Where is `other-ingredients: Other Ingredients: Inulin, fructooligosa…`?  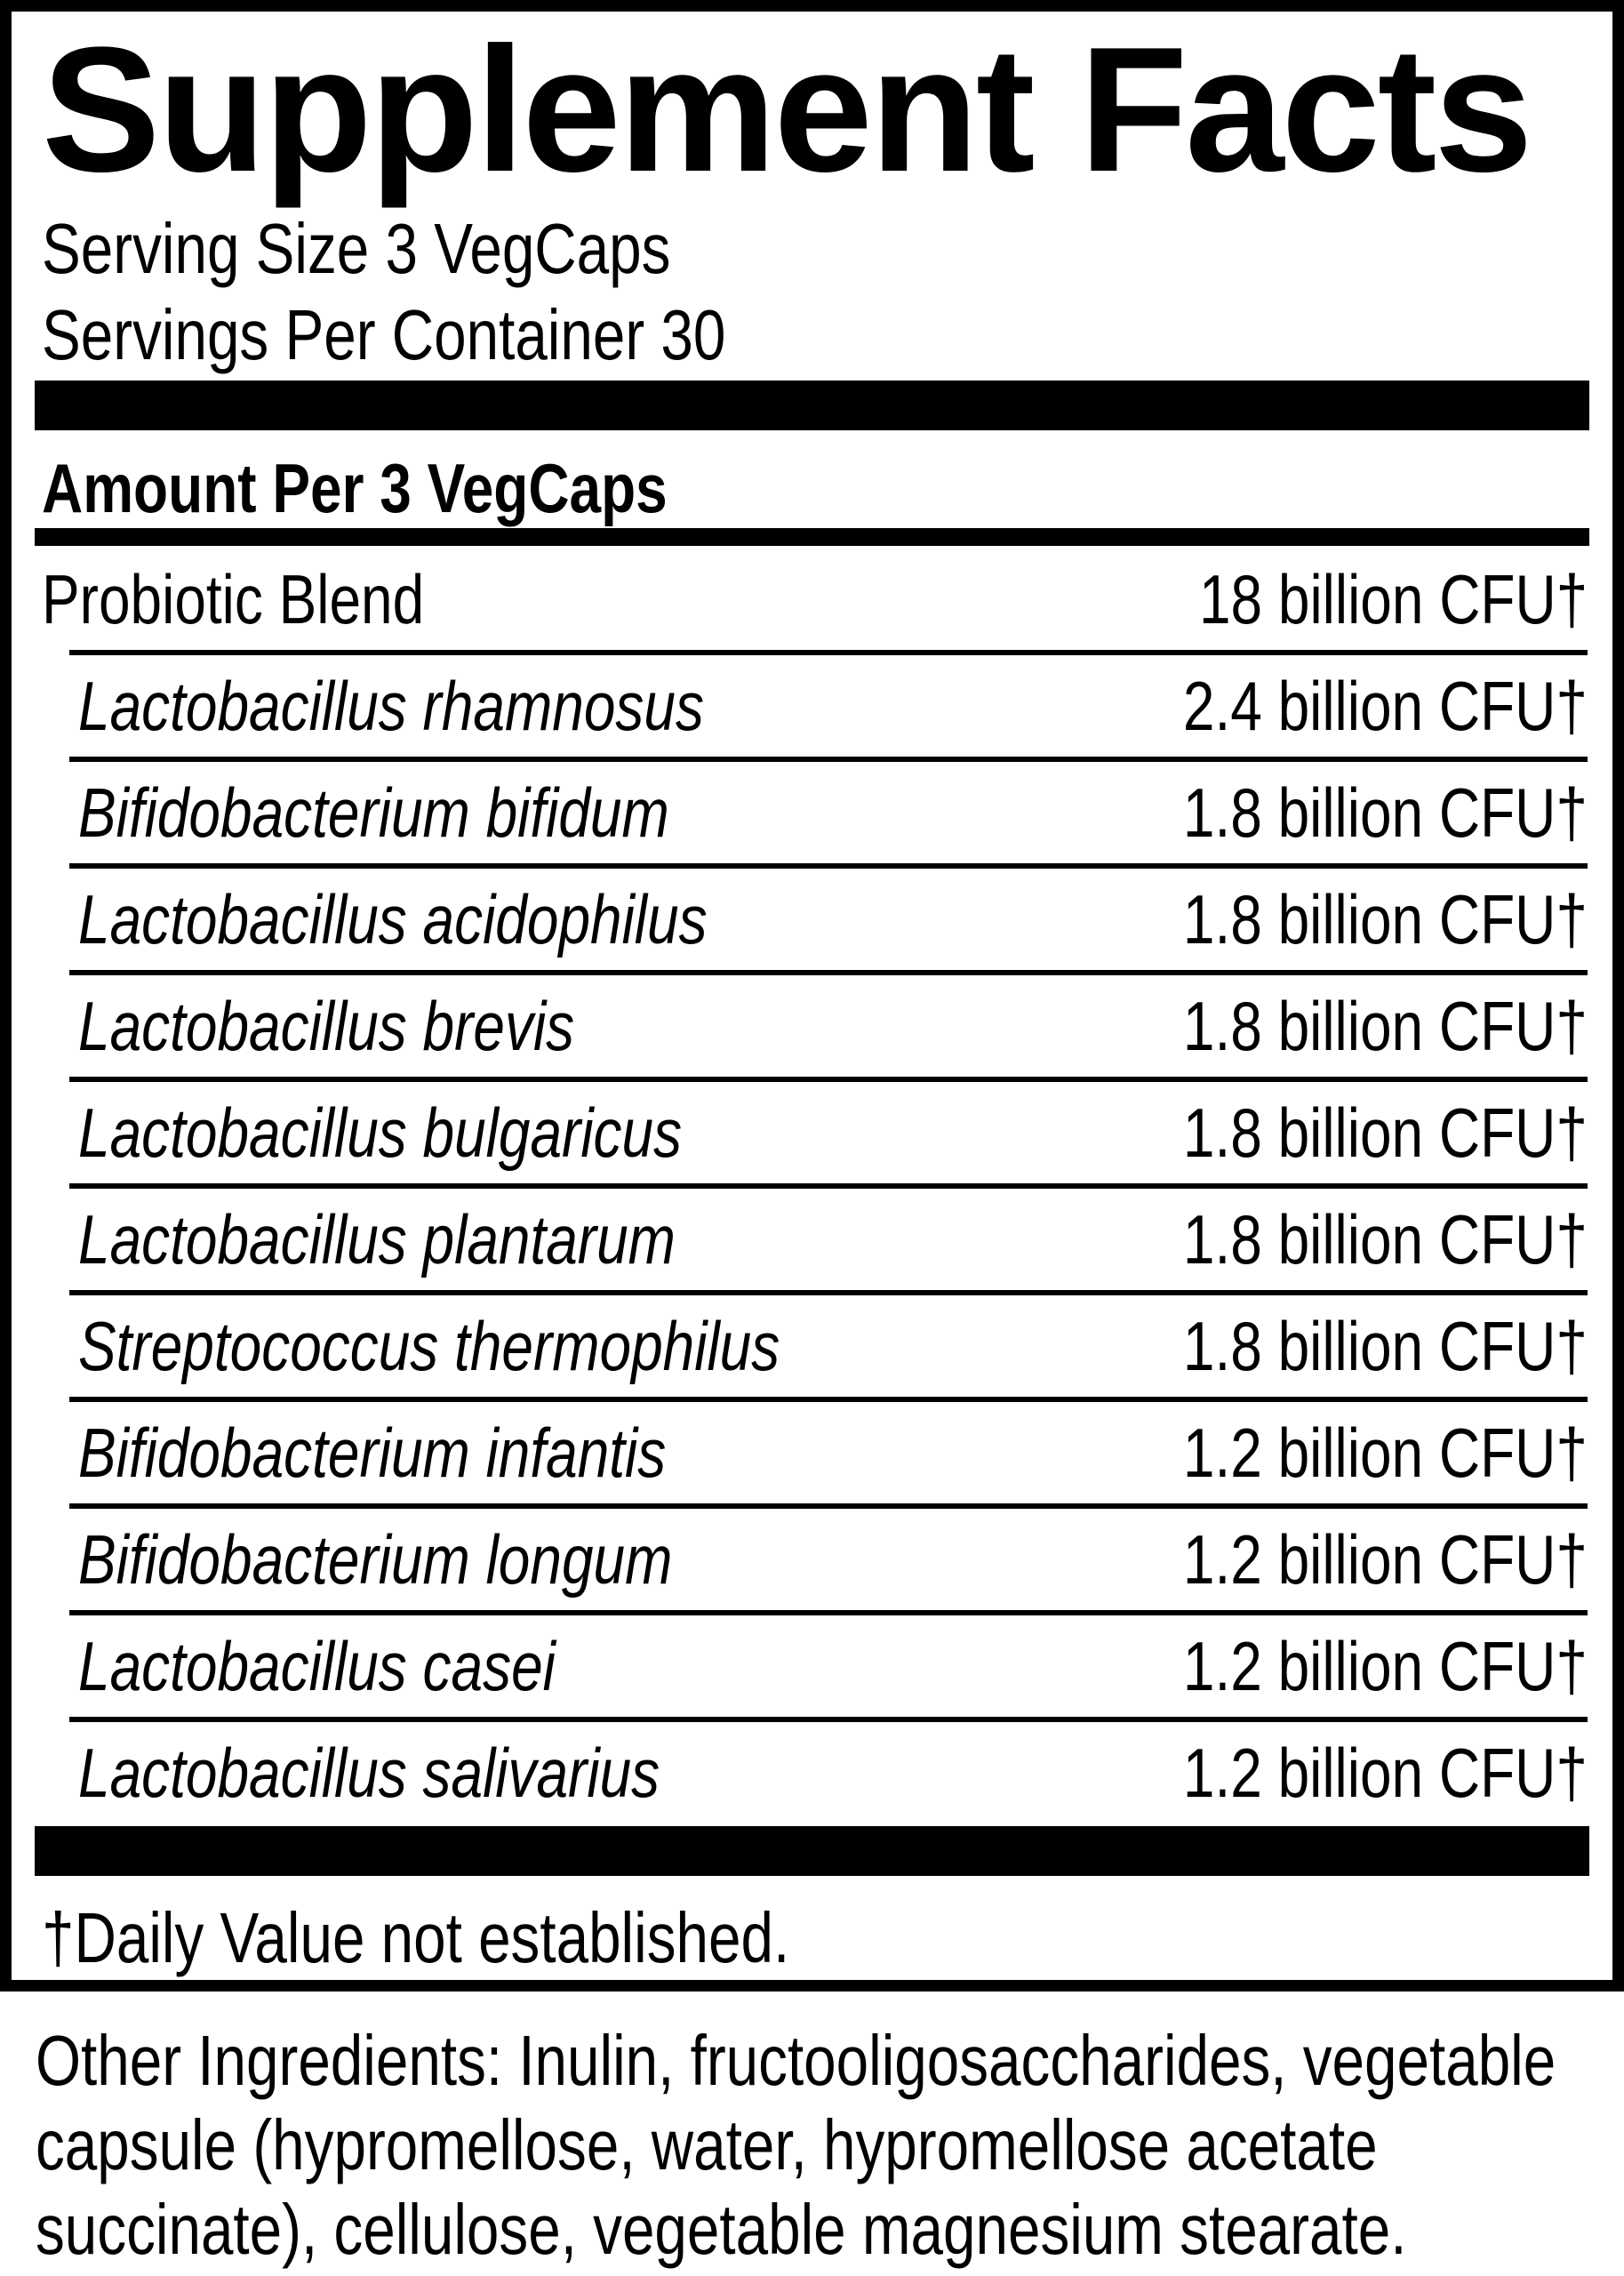 other-ingredients: Other Ingredients: Inulin, fructooligosa… is located at coordinates (818, 2145).